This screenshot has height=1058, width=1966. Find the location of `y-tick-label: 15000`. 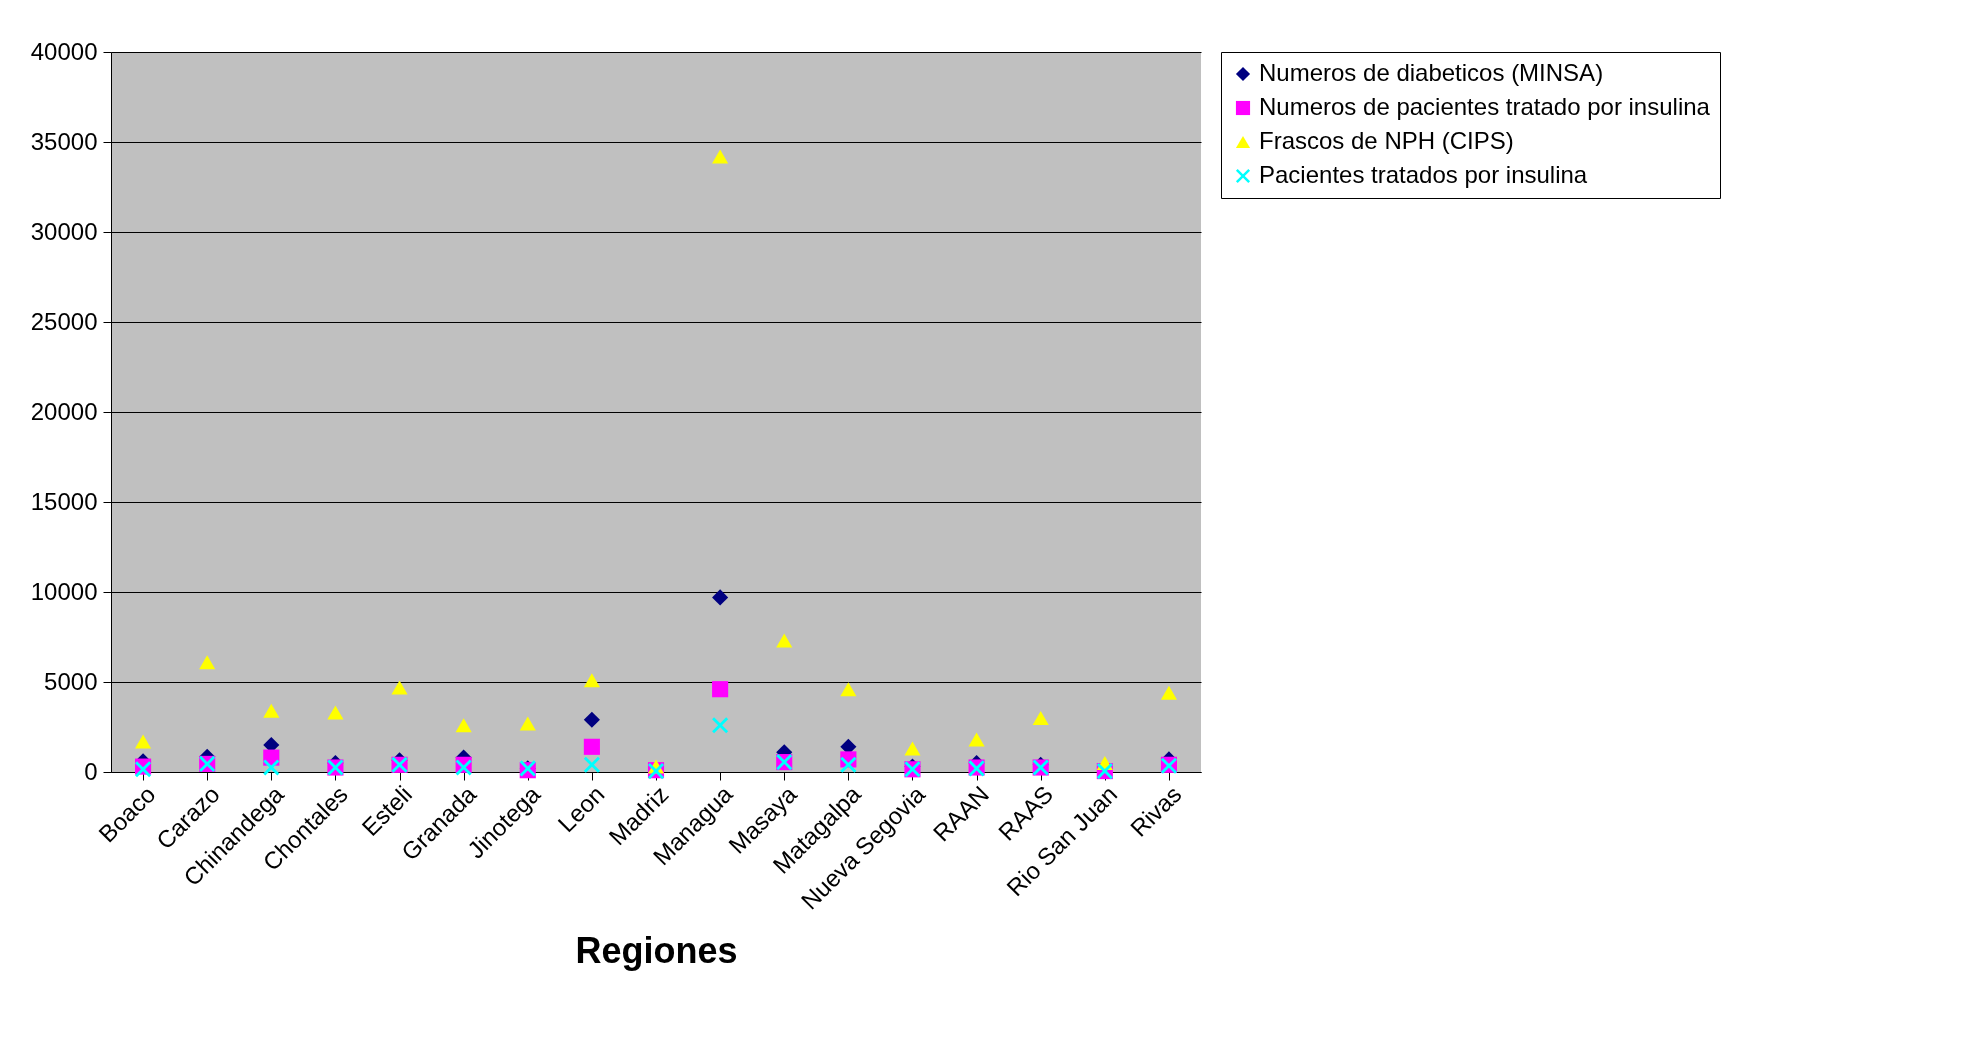

y-tick-label: 15000 is located at coordinates (64, 501).